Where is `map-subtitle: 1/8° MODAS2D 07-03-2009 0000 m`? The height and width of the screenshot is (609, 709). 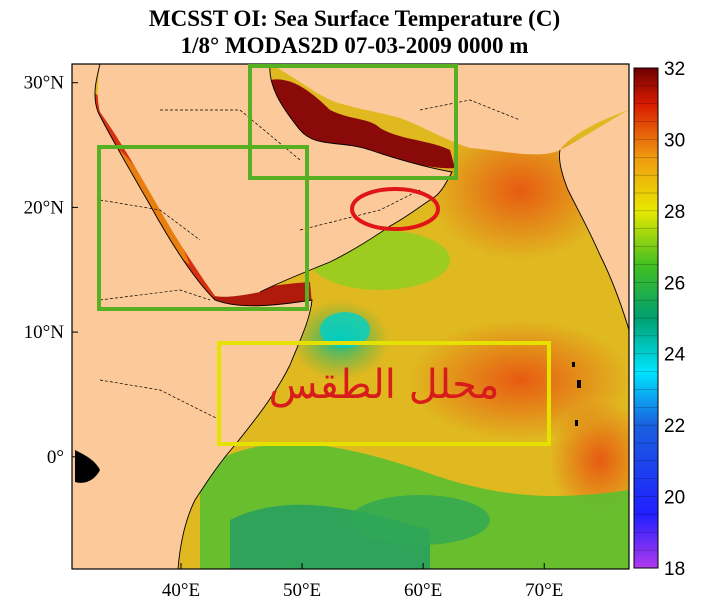 map-subtitle: 1/8° MODAS2D 07-03-2009 0000 m is located at coordinates (354, 45).